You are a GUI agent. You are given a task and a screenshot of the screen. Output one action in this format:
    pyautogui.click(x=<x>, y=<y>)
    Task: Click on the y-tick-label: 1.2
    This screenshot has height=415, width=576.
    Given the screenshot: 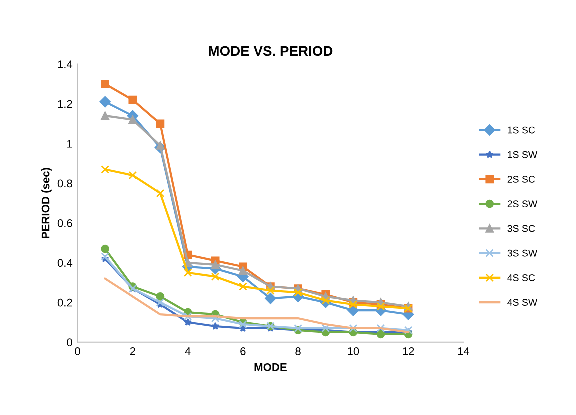 What is the action you would take?
    pyautogui.click(x=65, y=104)
    